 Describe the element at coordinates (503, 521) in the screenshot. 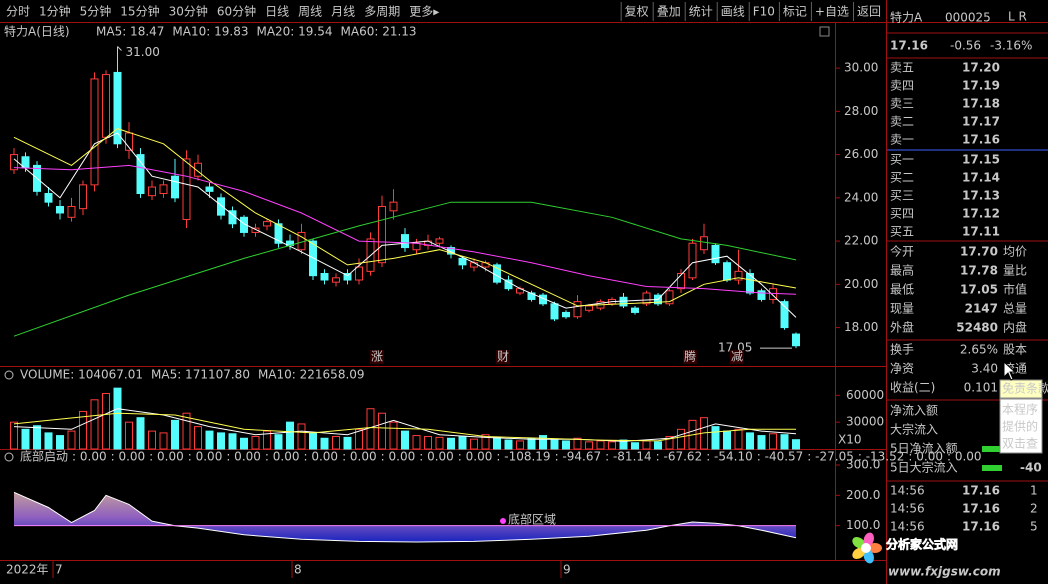

I see `annotation-dot` at that location.